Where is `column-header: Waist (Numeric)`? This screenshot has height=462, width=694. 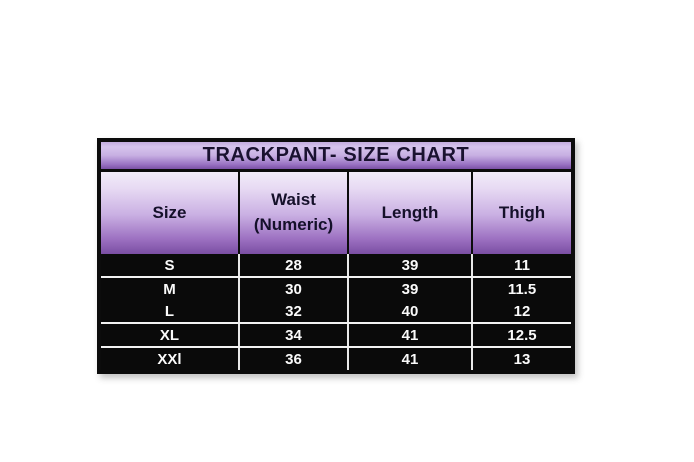
column-header: Waist (Numeric) is located at coordinates (294, 213).